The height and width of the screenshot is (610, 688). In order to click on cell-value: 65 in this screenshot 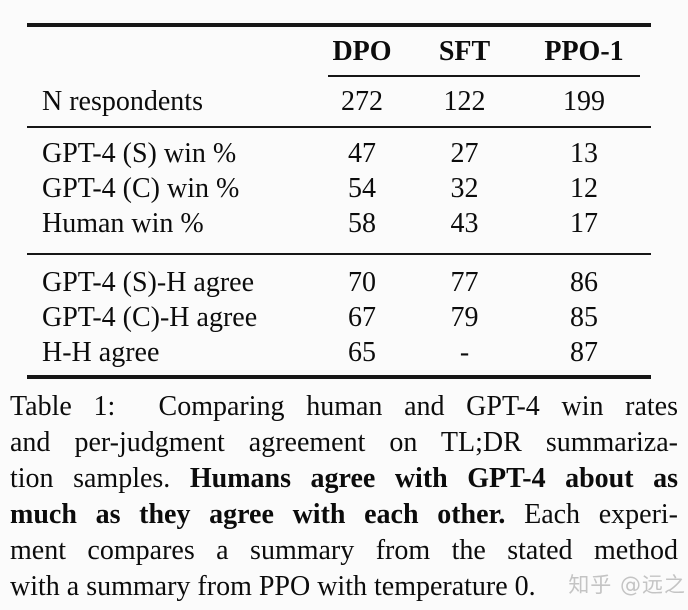, I will do `click(362, 352)`.